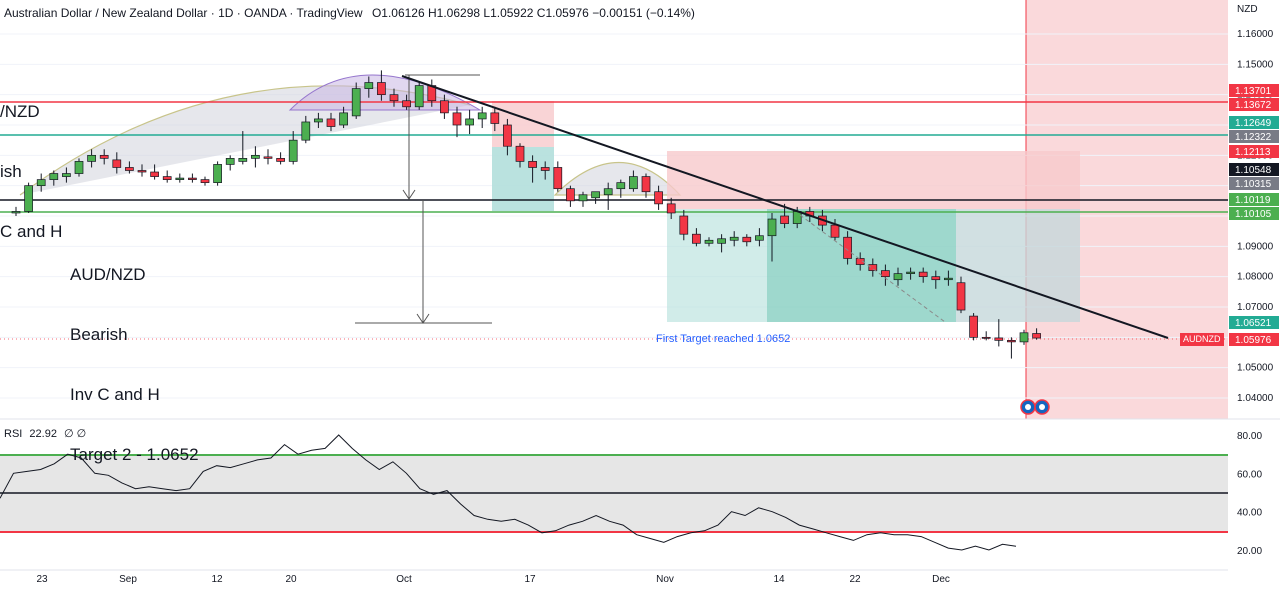  I want to click on ohlc-change: −0.00151 (−0.14%), so click(643, 13).